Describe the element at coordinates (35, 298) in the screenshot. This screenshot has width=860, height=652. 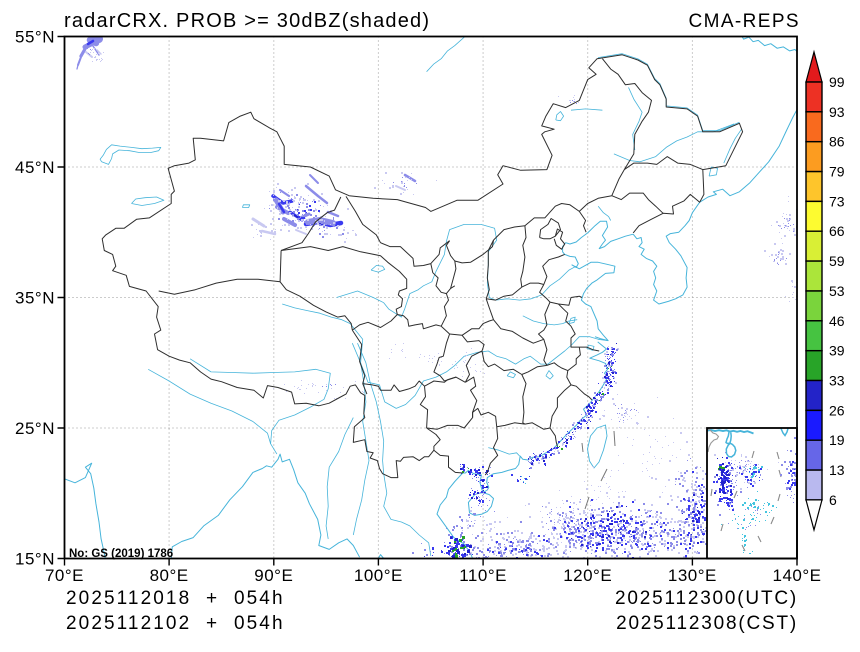
I see `svg-text: 35°N` at that location.